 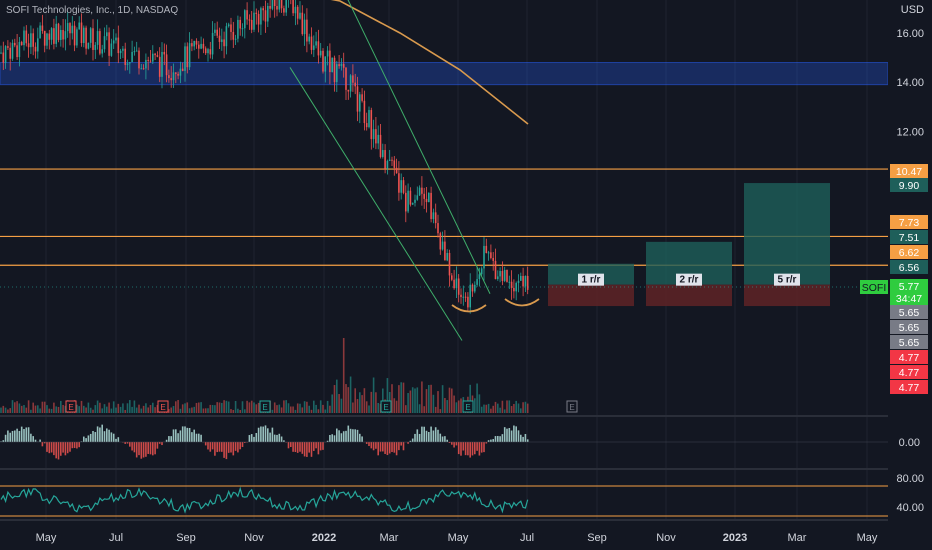 I want to click on earnings-marker, so click(x=572, y=406).